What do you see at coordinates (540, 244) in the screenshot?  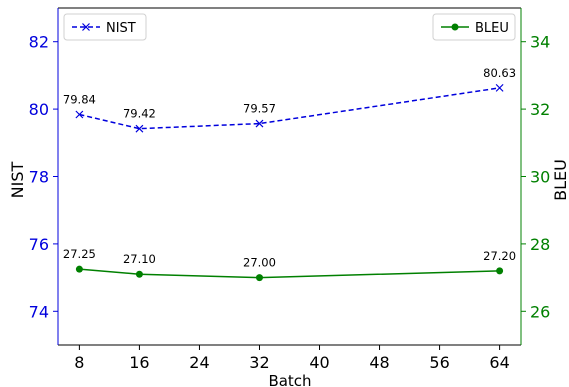 I see `y-right-tick-label: 28` at bounding box center [540, 244].